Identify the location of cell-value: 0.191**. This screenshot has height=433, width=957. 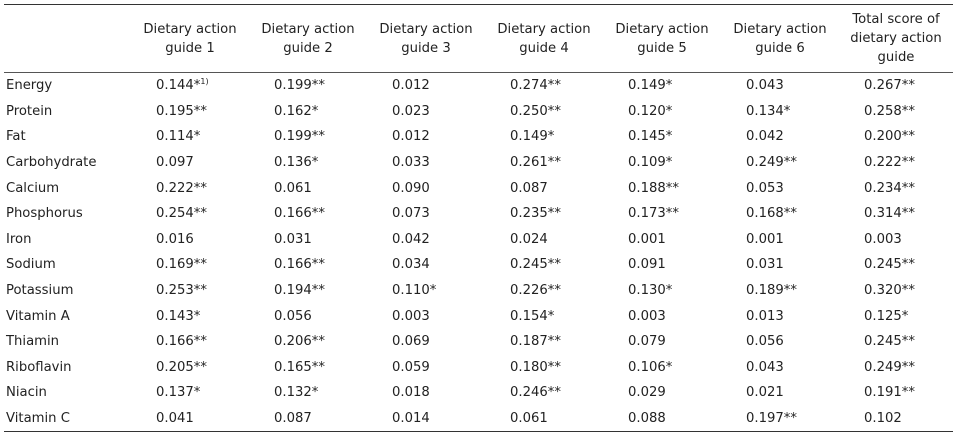
(889, 393).